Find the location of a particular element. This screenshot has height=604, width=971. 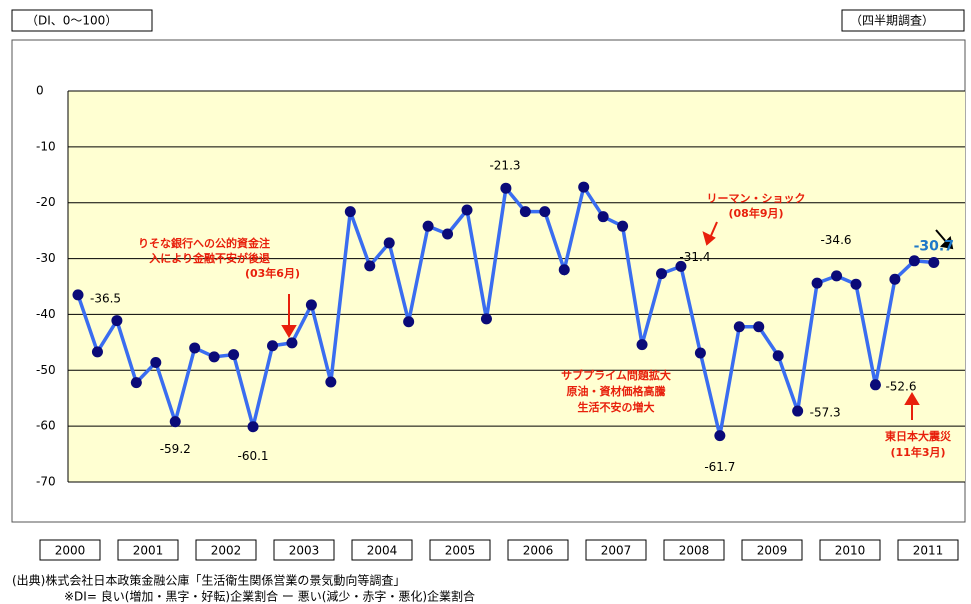

annotation: 東日本大震災 is located at coordinates (918, 436).